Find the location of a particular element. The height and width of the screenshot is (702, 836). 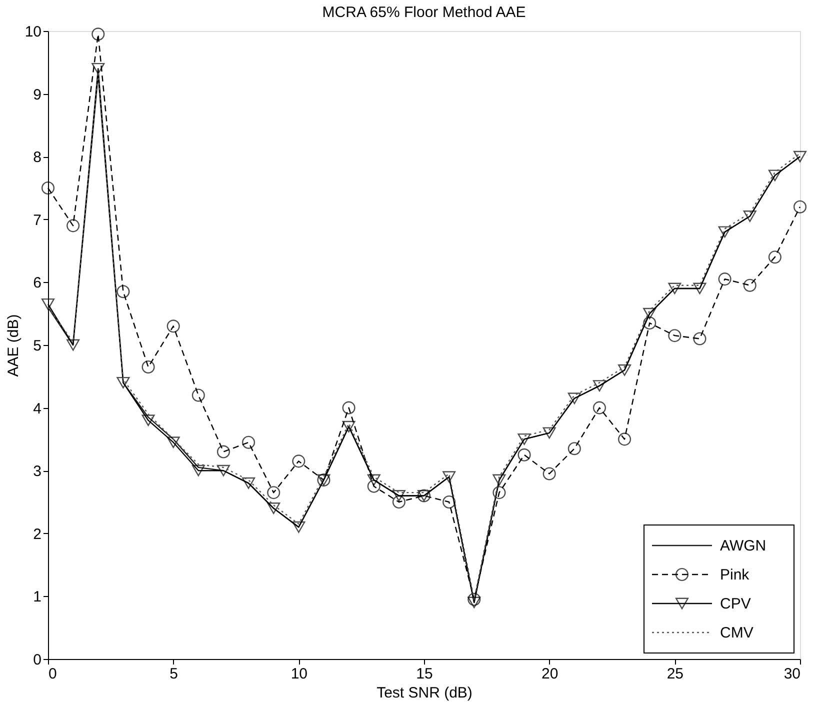

y-axis-title: AAE (dB) is located at coordinates (13, 345).